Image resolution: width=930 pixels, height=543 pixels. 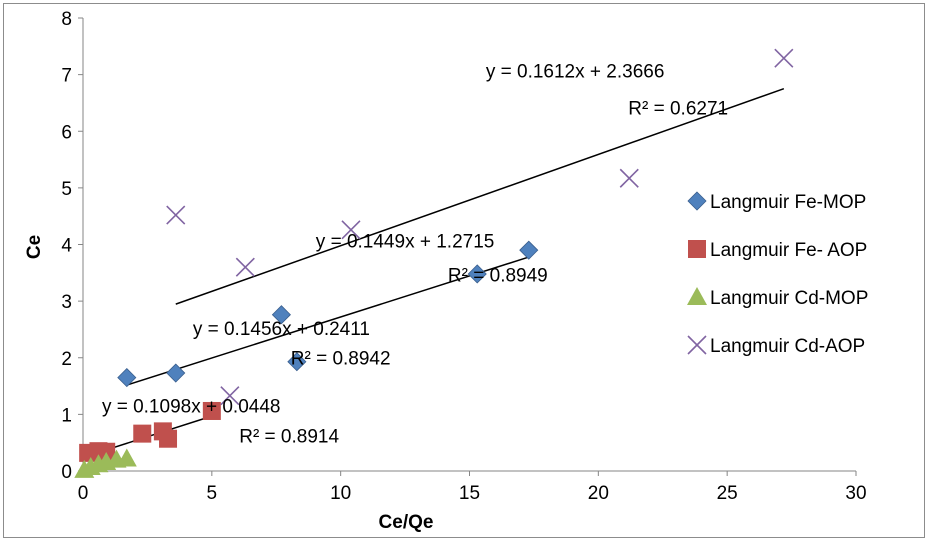 I want to click on trendline-fe-mop, so click(x=327, y=321).